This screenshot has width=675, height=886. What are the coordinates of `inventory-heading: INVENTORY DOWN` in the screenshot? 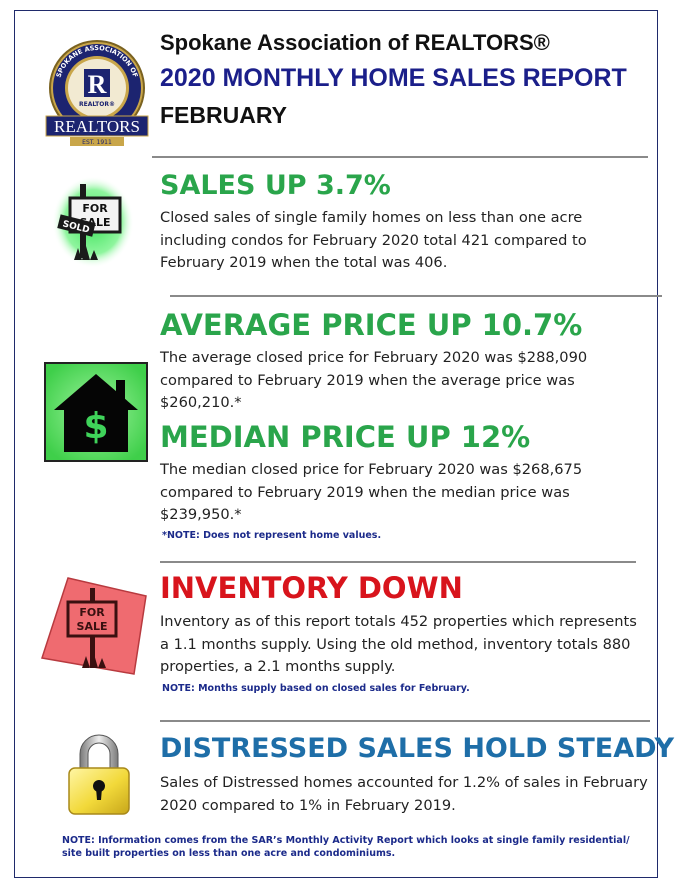 It's located at (311, 588).